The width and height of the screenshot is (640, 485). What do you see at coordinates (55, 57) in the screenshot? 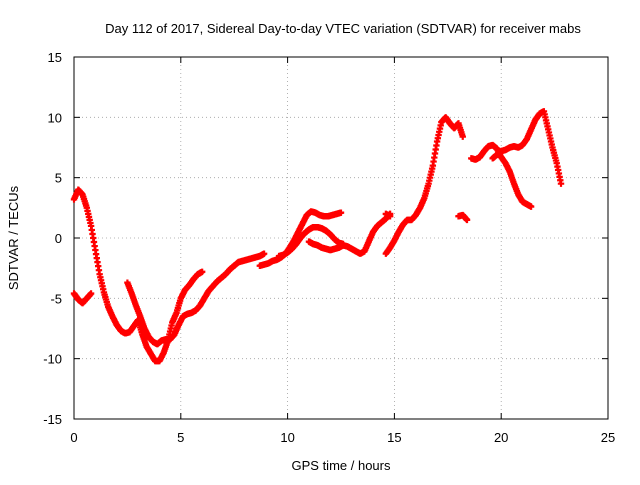
I see `y-tick-label: 15` at bounding box center [55, 57].